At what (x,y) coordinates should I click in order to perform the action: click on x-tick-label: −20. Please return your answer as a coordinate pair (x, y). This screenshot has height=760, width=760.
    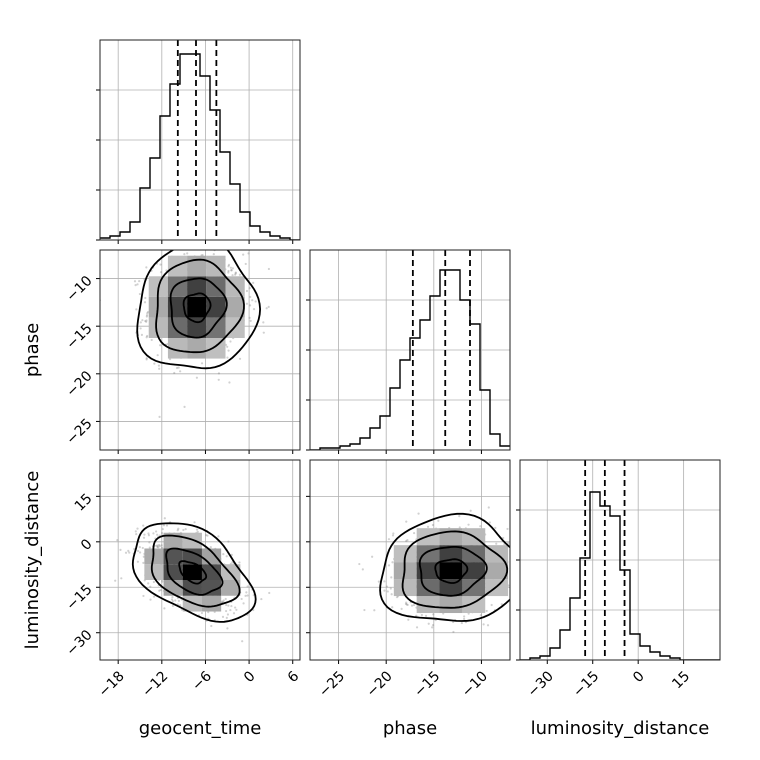
    Looking at the image, I should click on (380, 684).